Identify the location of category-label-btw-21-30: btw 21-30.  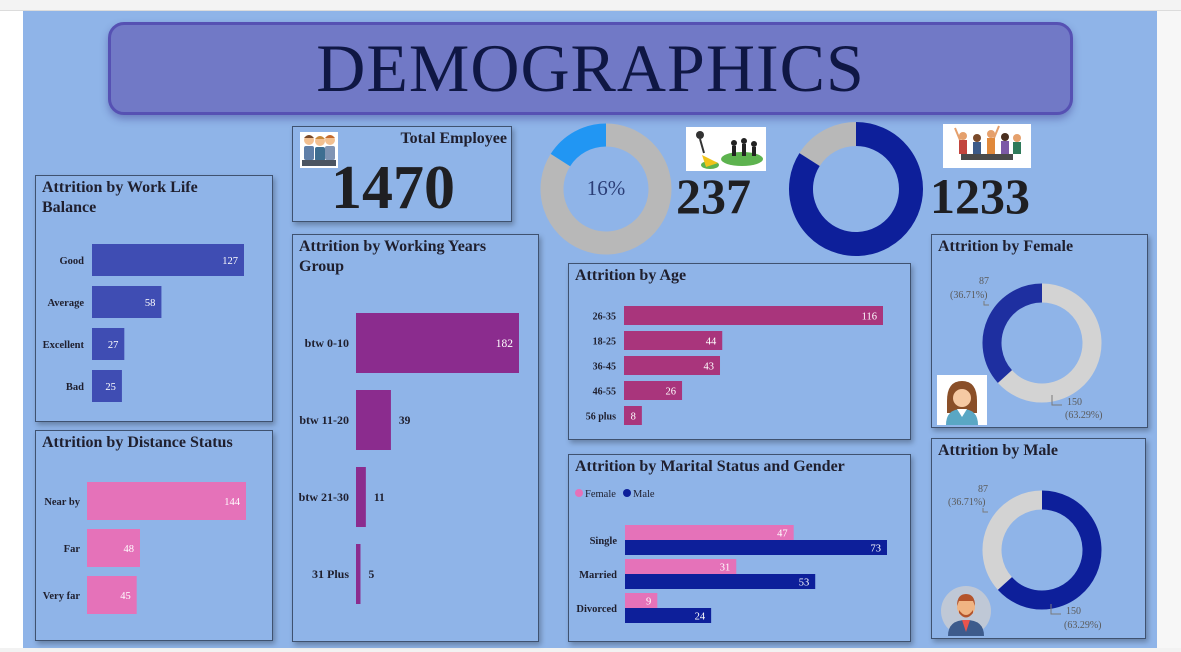
(324, 497).